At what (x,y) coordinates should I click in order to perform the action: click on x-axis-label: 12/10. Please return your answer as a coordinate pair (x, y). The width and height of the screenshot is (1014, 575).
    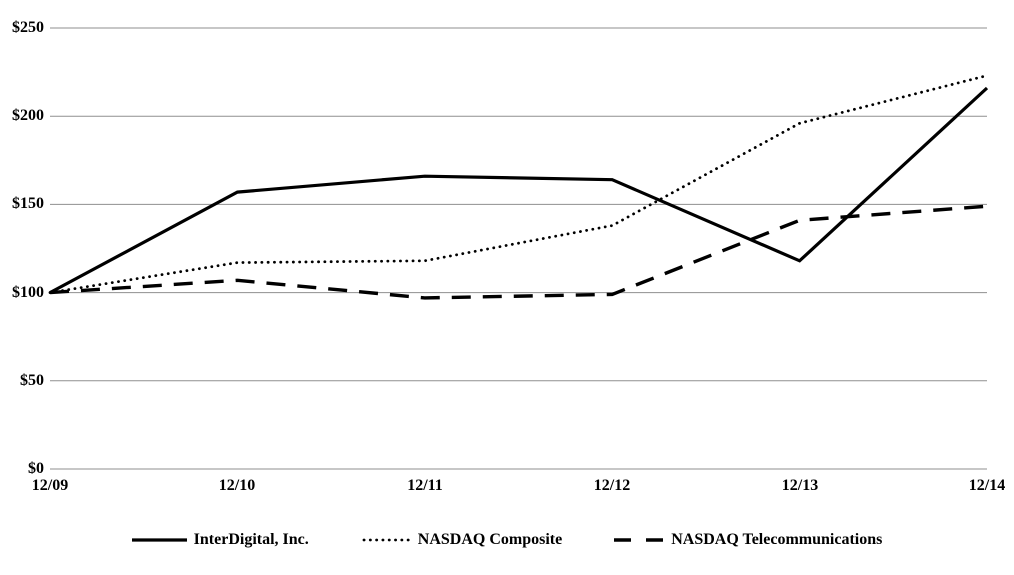
    Looking at the image, I should click on (237, 485).